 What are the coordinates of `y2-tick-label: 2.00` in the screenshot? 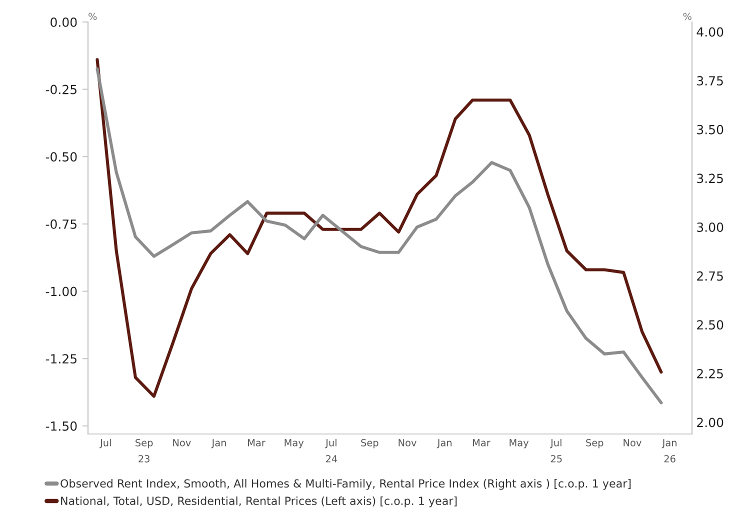 It's located at (710, 423).